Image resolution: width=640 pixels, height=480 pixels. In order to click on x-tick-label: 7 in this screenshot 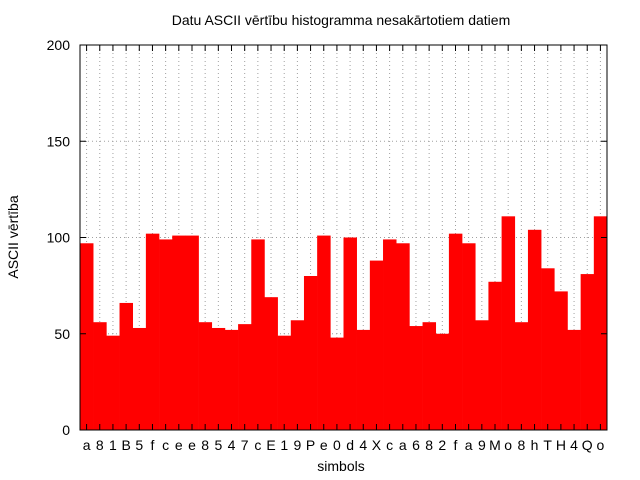, I will do `click(245, 445)`.